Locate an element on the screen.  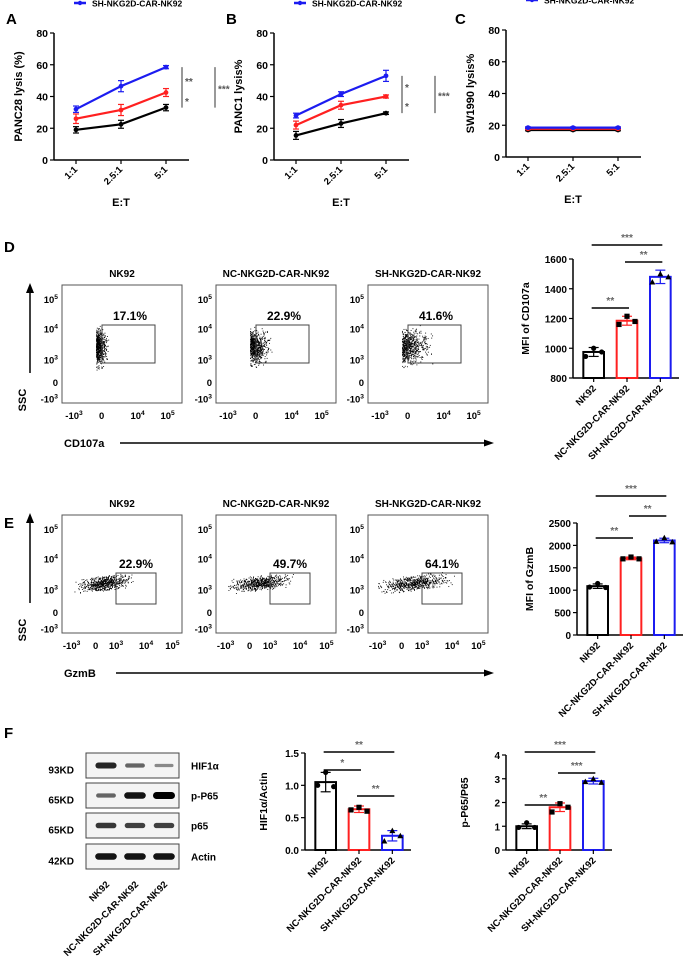
data-point is located at coordinates (386, 76).